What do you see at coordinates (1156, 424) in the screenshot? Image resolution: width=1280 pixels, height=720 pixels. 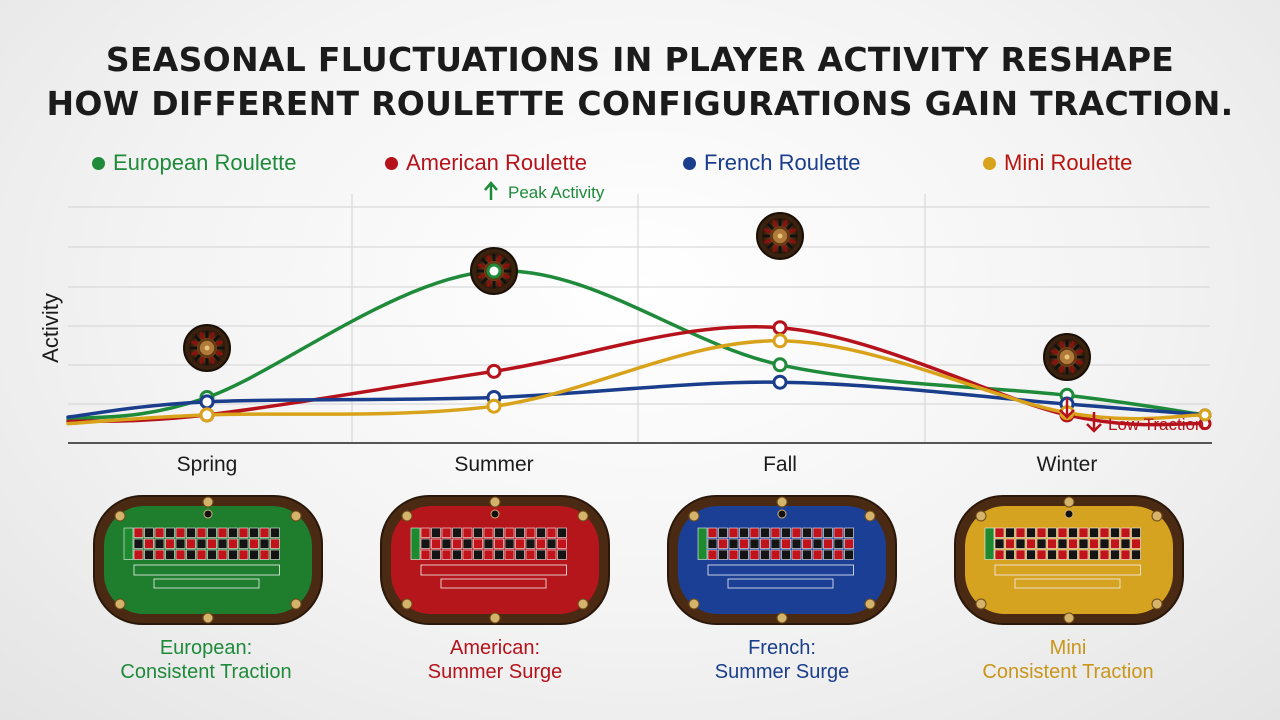 I see `annotation-low-label: Low Traction` at bounding box center [1156, 424].